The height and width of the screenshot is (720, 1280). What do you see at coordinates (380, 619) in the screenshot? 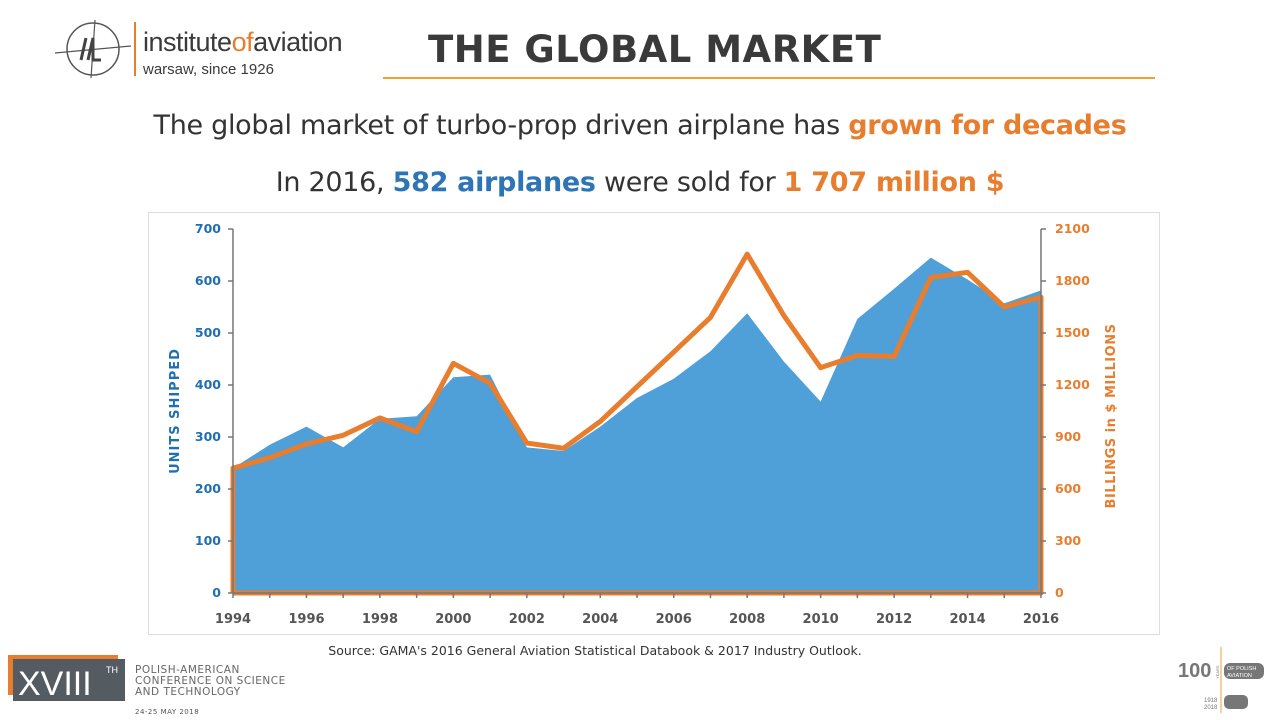
I see `x-tick-label: 1998` at bounding box center [380, 619].